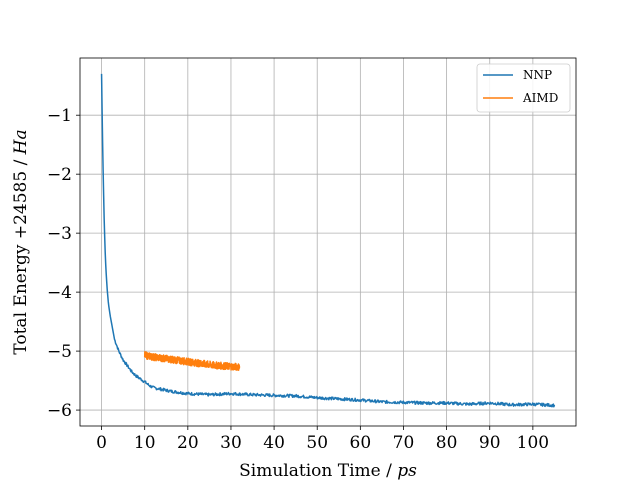  Describe the element at coordinates (21, 241) in the screenshot. I see `y-axis-label: Total Energy +24585 / Ha` at that location.